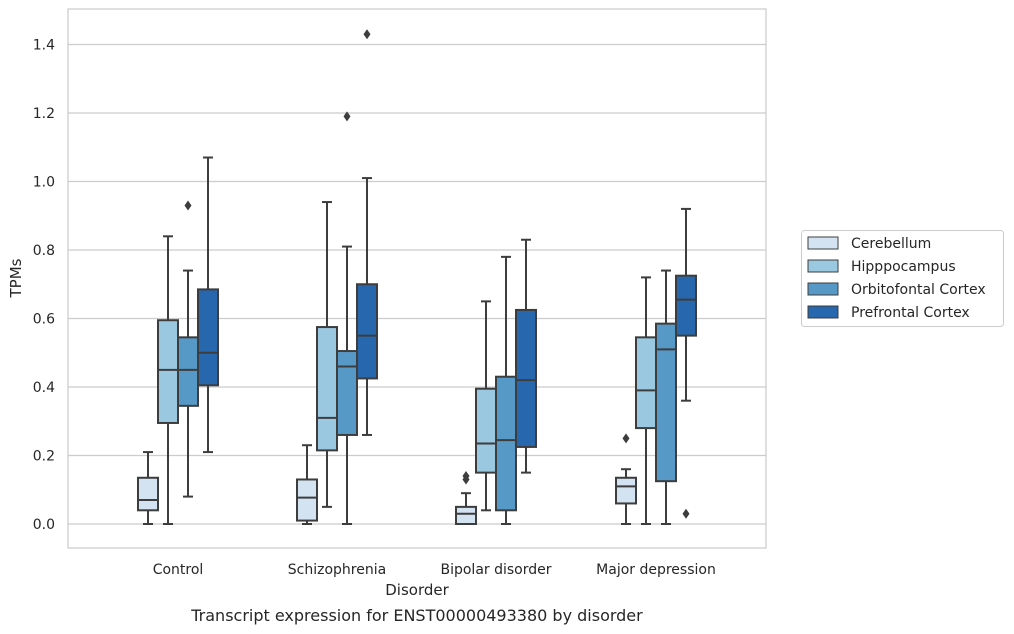  I want to click on x-axis-label: Disorder, so click(417, 590).